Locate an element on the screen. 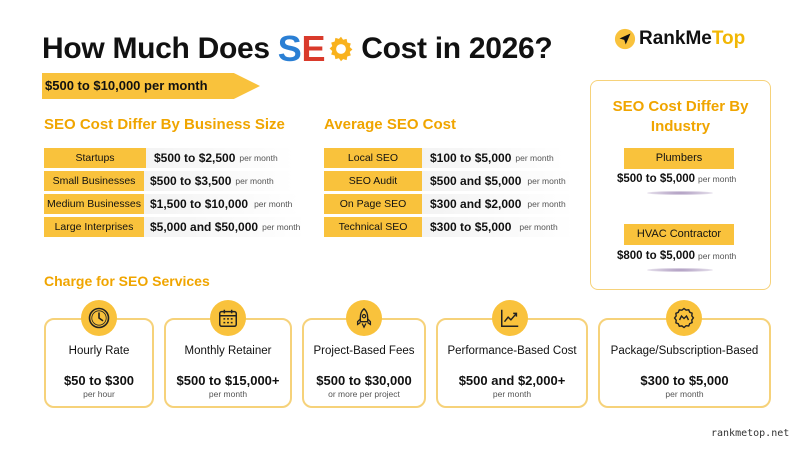  service-price: $500 to $15,000+ is located at coordinates (228, 380).